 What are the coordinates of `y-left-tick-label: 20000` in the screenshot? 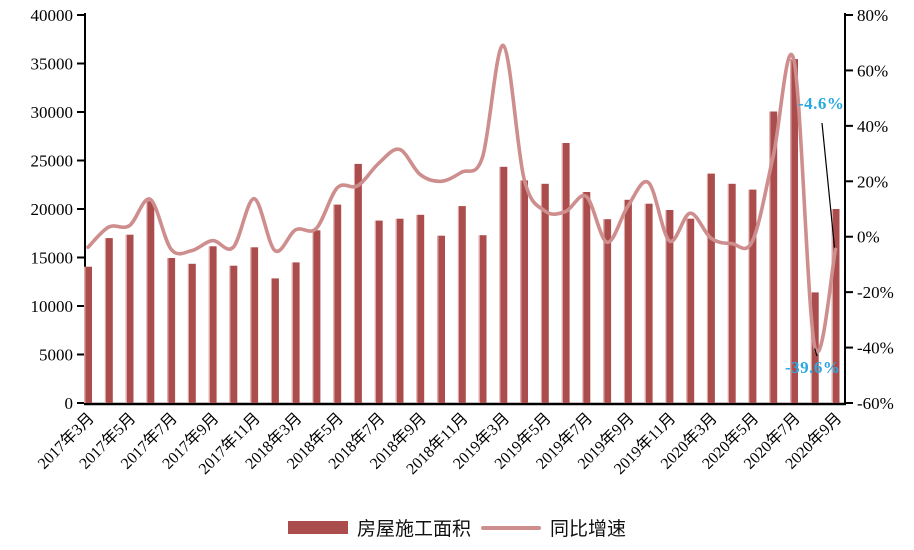 It's located at (52, 209).